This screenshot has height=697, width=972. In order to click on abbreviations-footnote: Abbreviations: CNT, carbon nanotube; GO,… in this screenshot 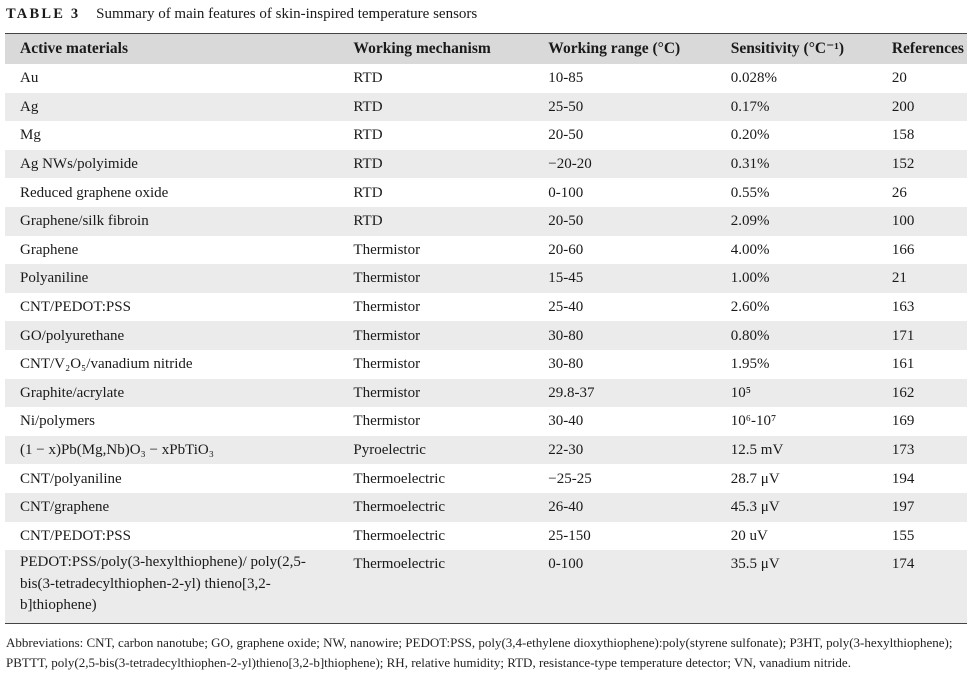, I will do `click(479, 652)`.